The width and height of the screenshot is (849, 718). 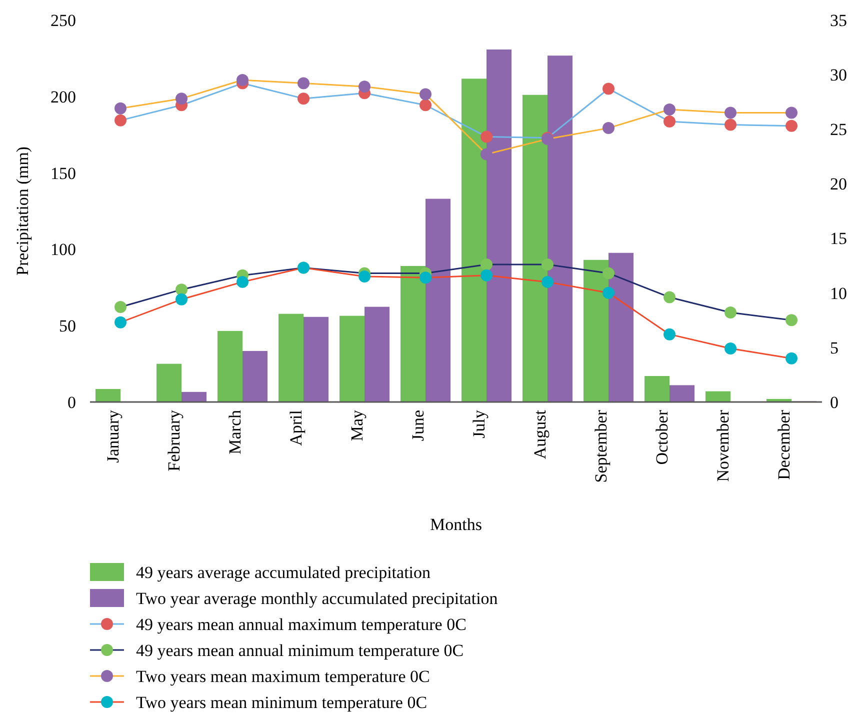 I want to click on y2-tick-label: 0, so click(x=834, y=402).